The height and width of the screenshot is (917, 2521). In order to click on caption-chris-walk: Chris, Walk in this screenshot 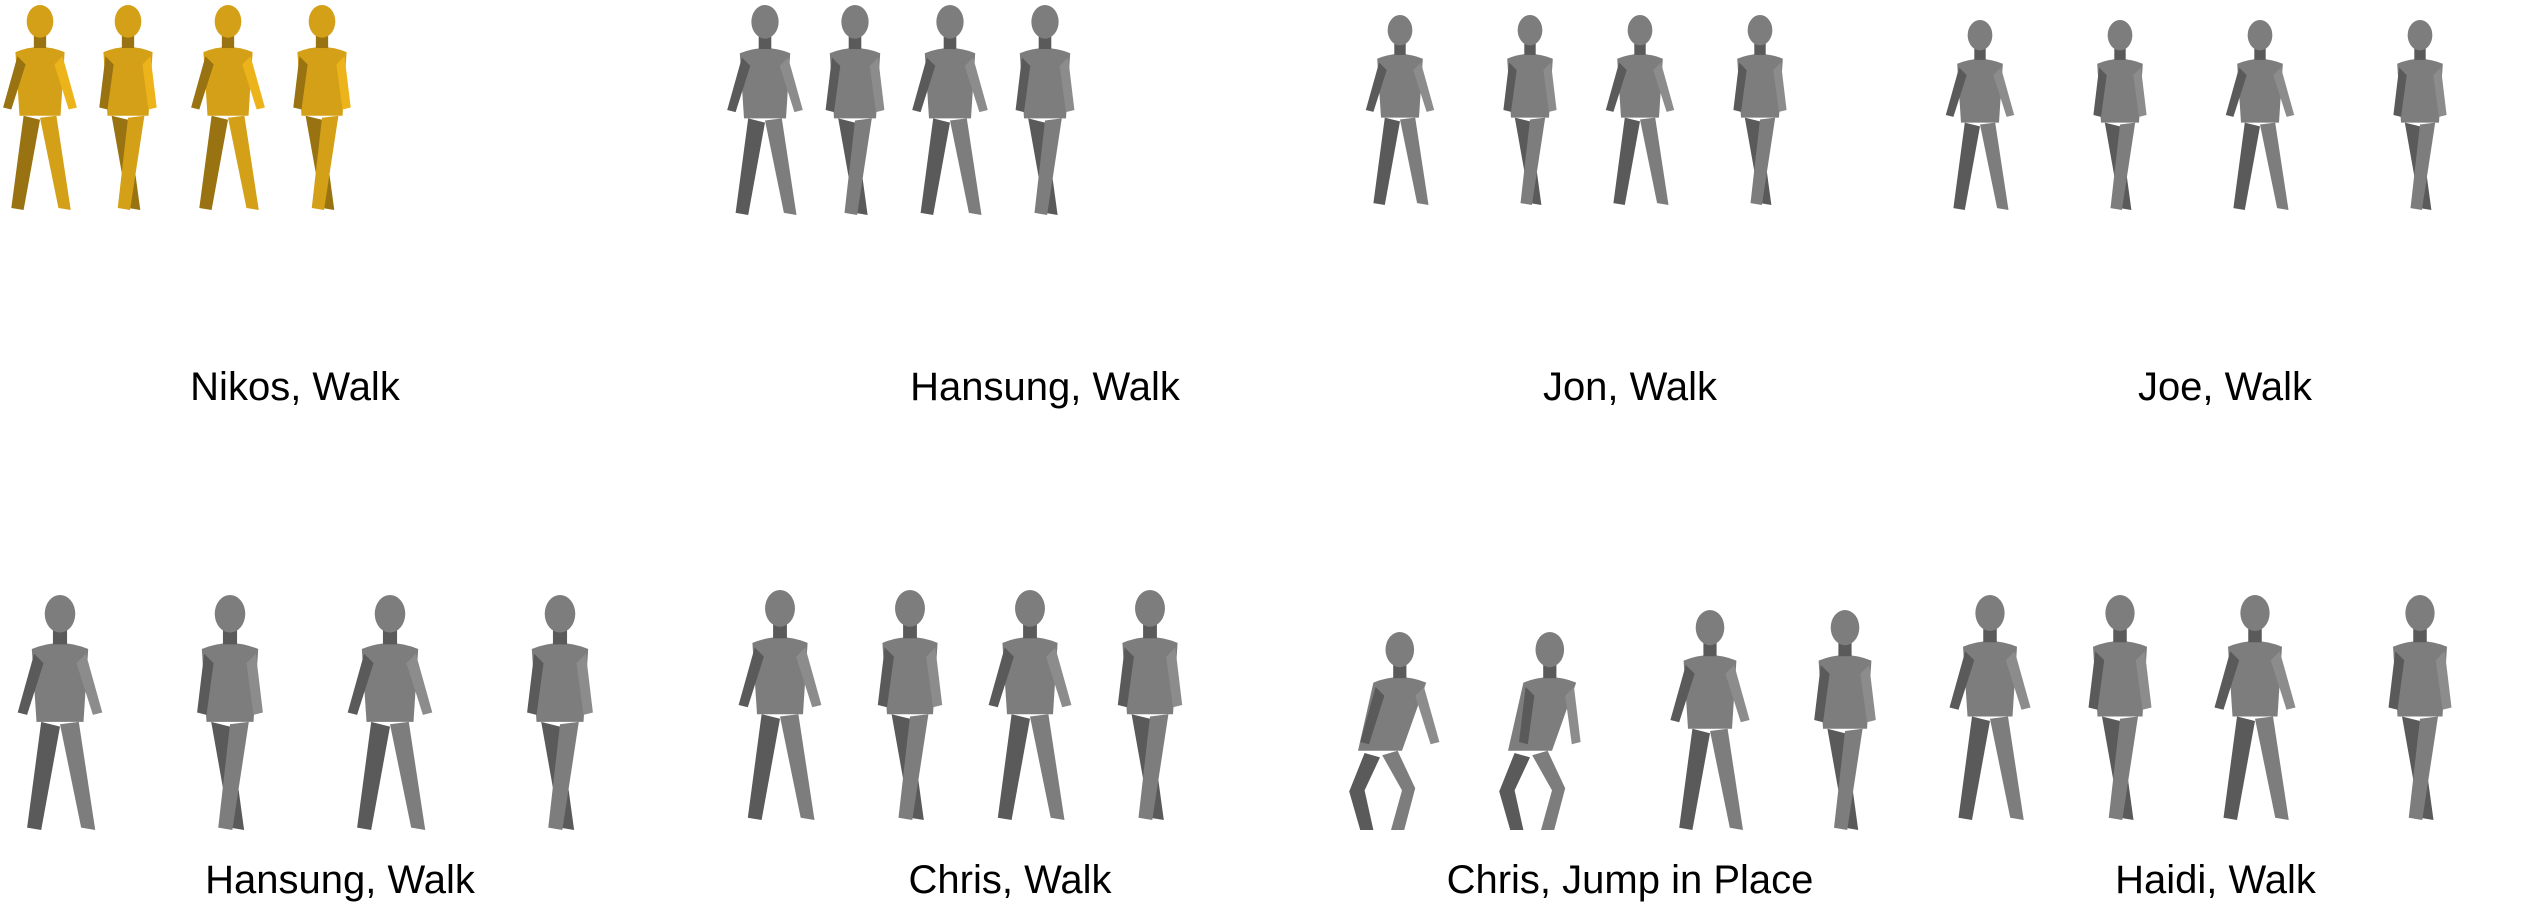, I will do `click(1010, 880)`.